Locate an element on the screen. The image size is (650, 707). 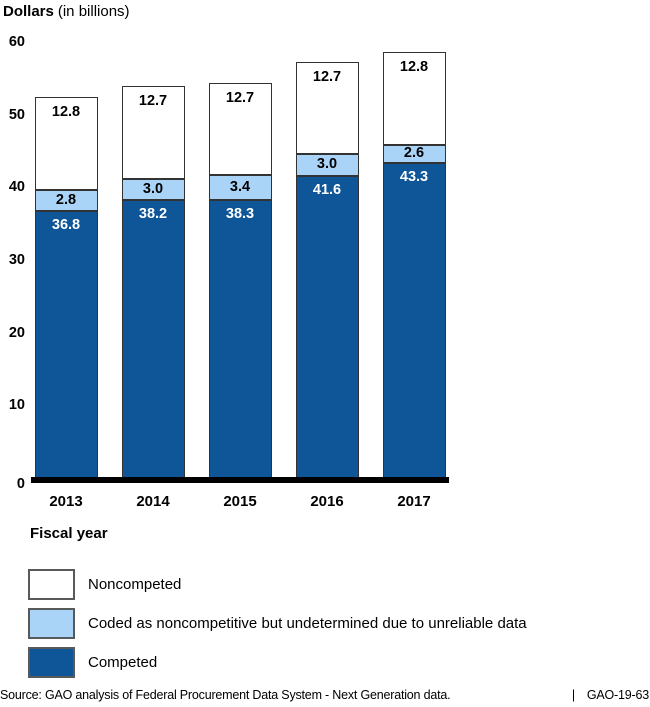
bar-value-label: 36.8 is located at coordinates (66, 224).